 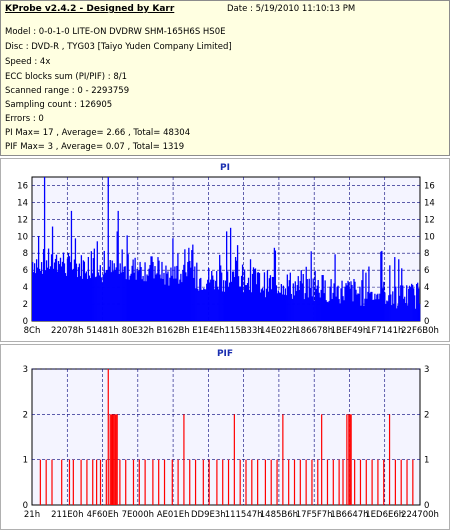 What do you see at coordinates (426, 370) in the screenshot?
I see `pif-y-tick-label-right: 3` at bounding box center [426, 370].